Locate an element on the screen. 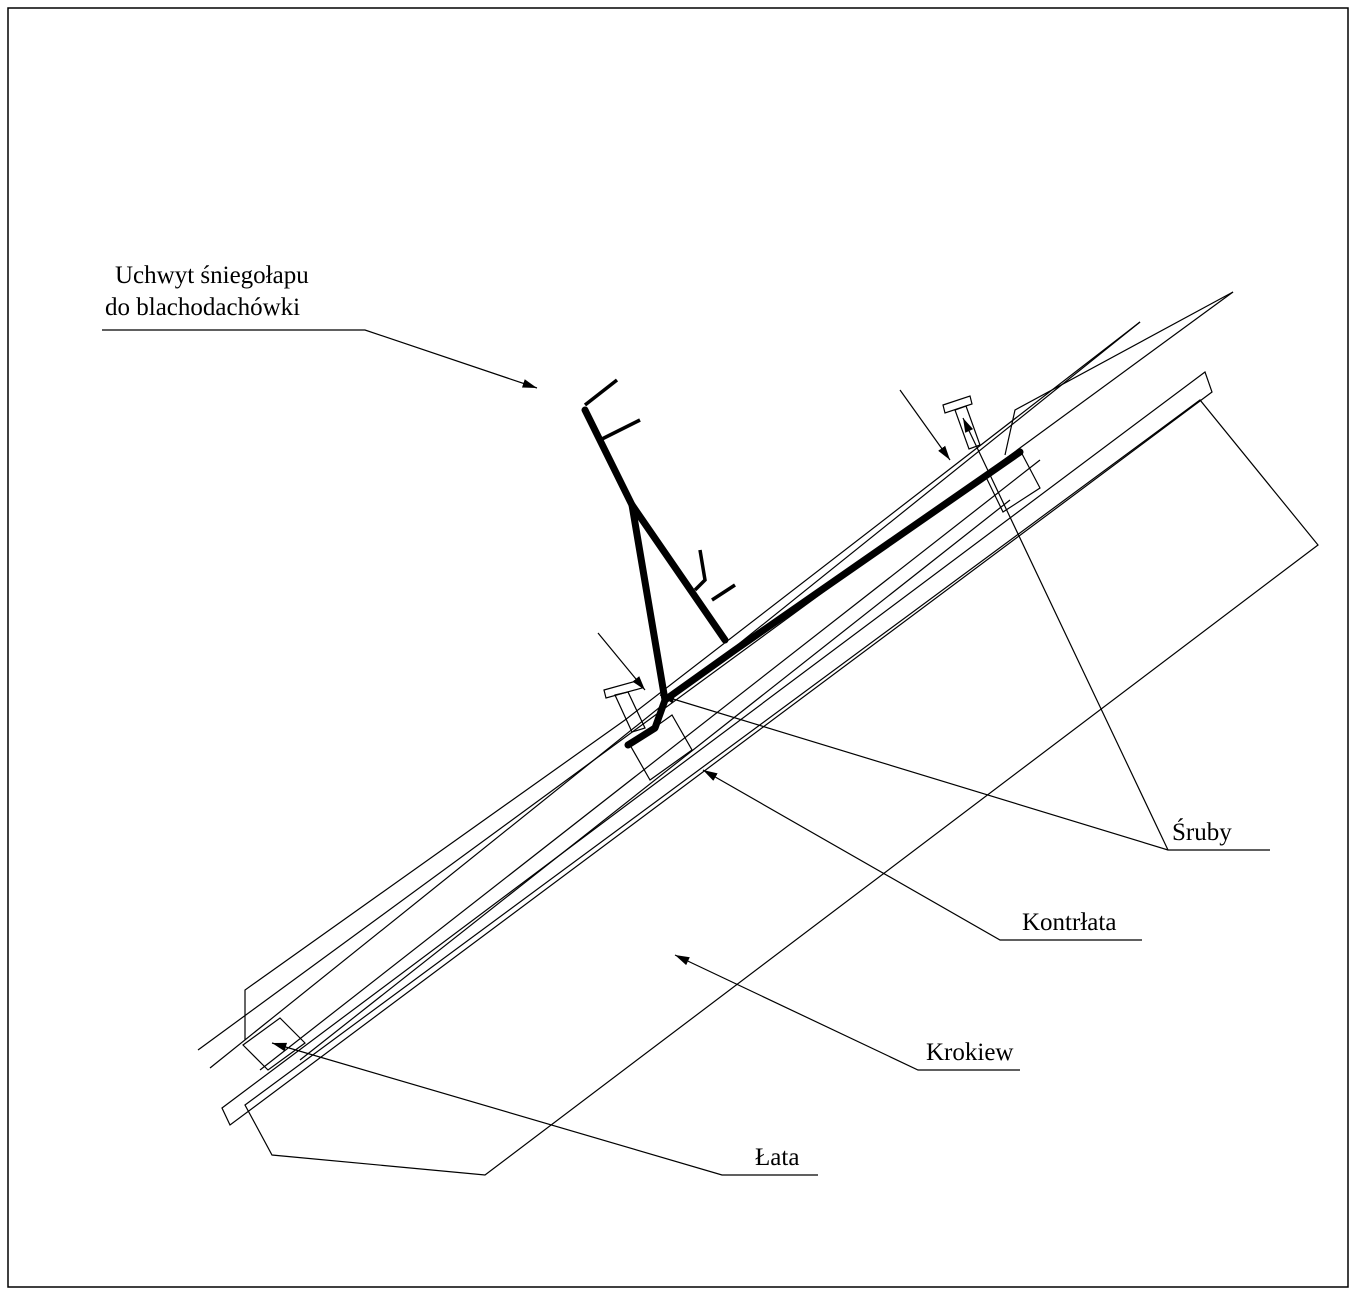 The width and height of the screenshot is (1356, 1295). label: Łata is located at coordinates (777, 1157).